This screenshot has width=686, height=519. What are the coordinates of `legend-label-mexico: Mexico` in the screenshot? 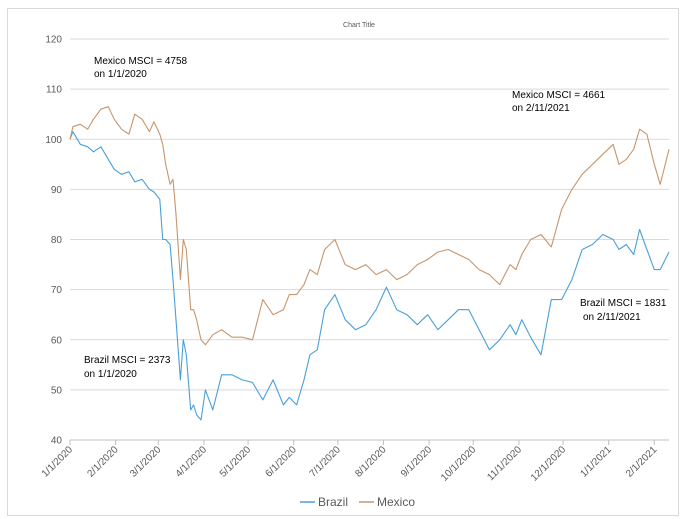 It's located at (396, 502).